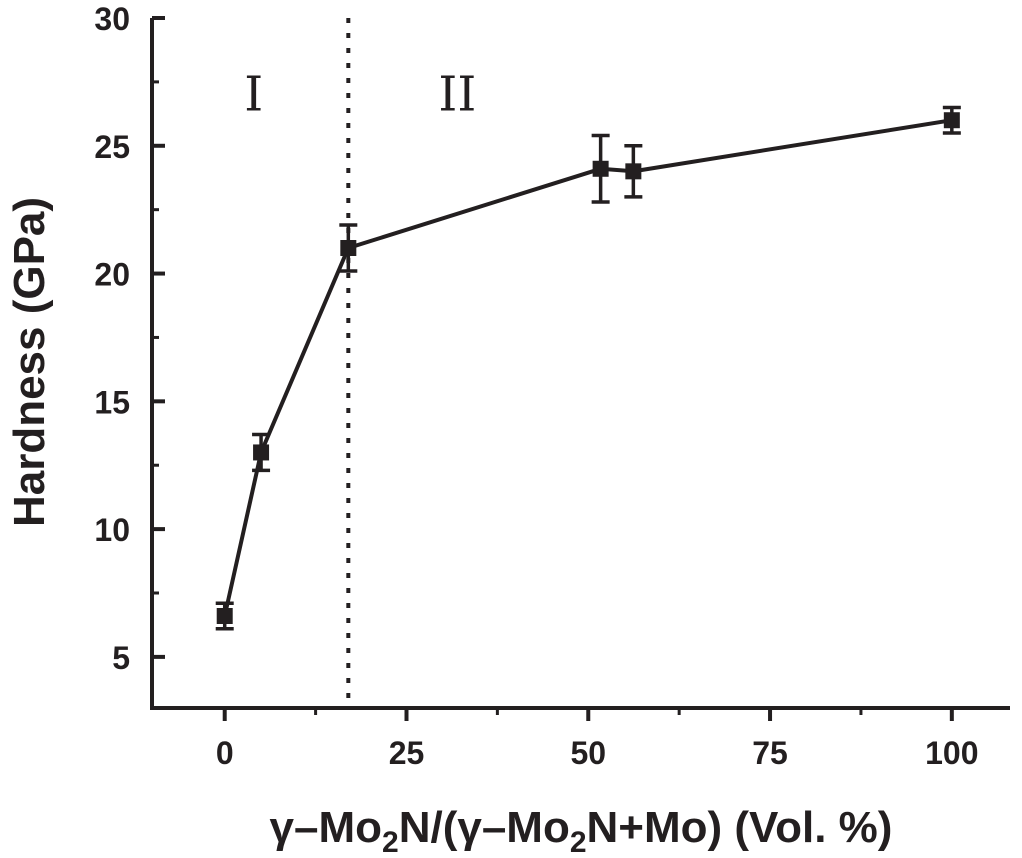 This screenshot has height=858, width=1022. What do you see at coordinates (770, 753) in the screenshot?
I see `x-tick-label: 75` at bounding box center [770, 753].